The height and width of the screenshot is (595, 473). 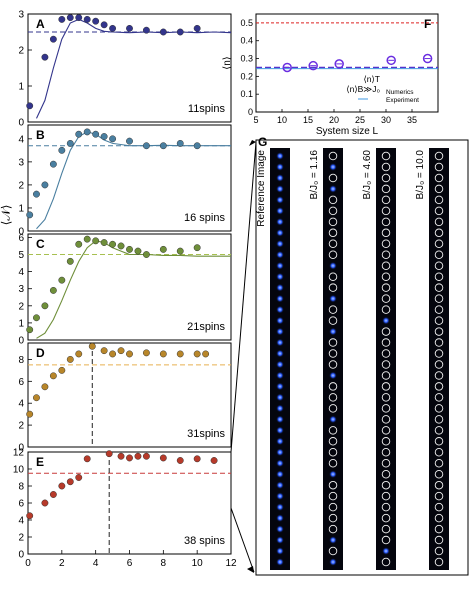 I want to click on panel-frame, so click(x=347, y=63).